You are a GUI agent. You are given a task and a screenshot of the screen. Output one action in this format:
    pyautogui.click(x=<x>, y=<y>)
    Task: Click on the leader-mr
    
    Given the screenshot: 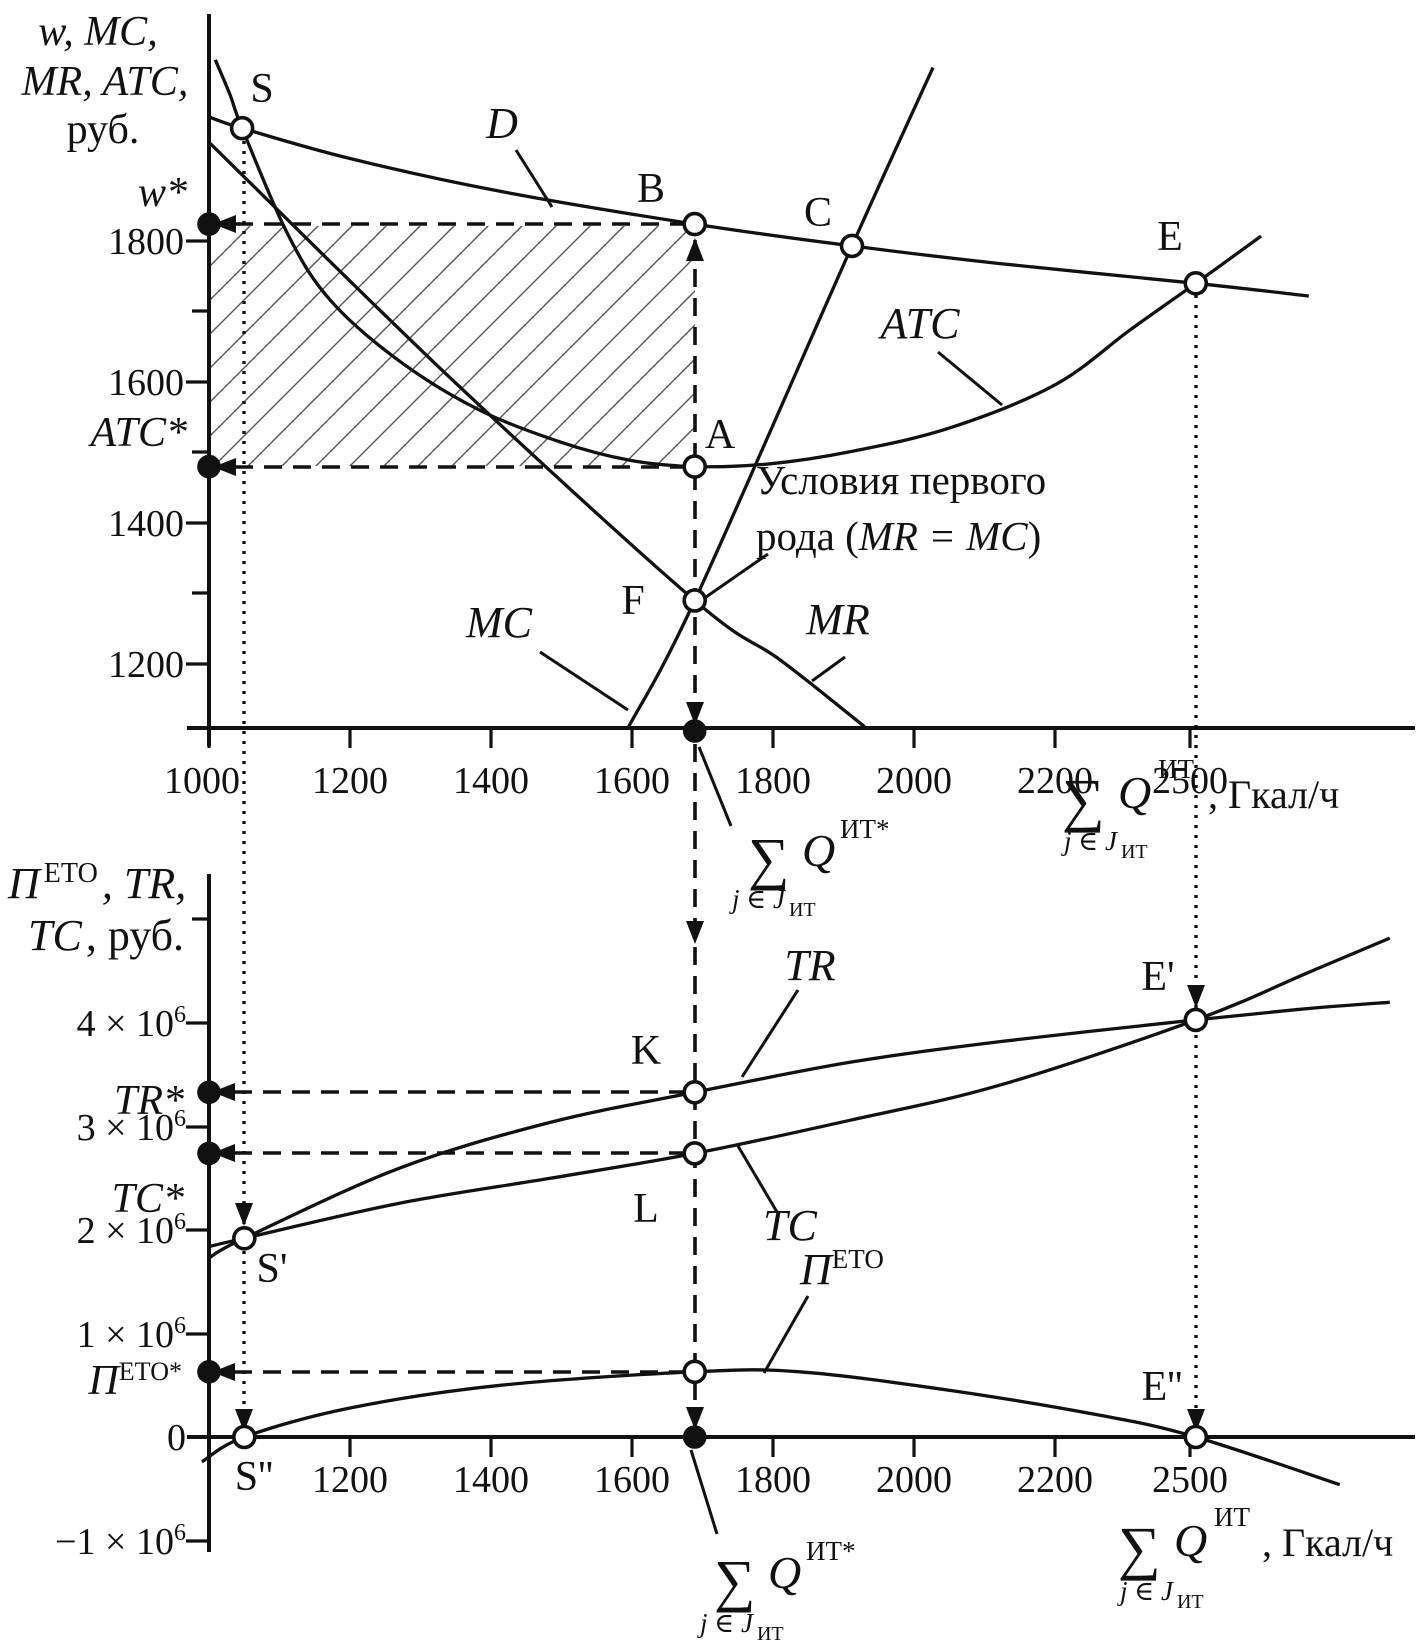 What is the action you would take?
    pyautogui.click(x=828, y=669)
    